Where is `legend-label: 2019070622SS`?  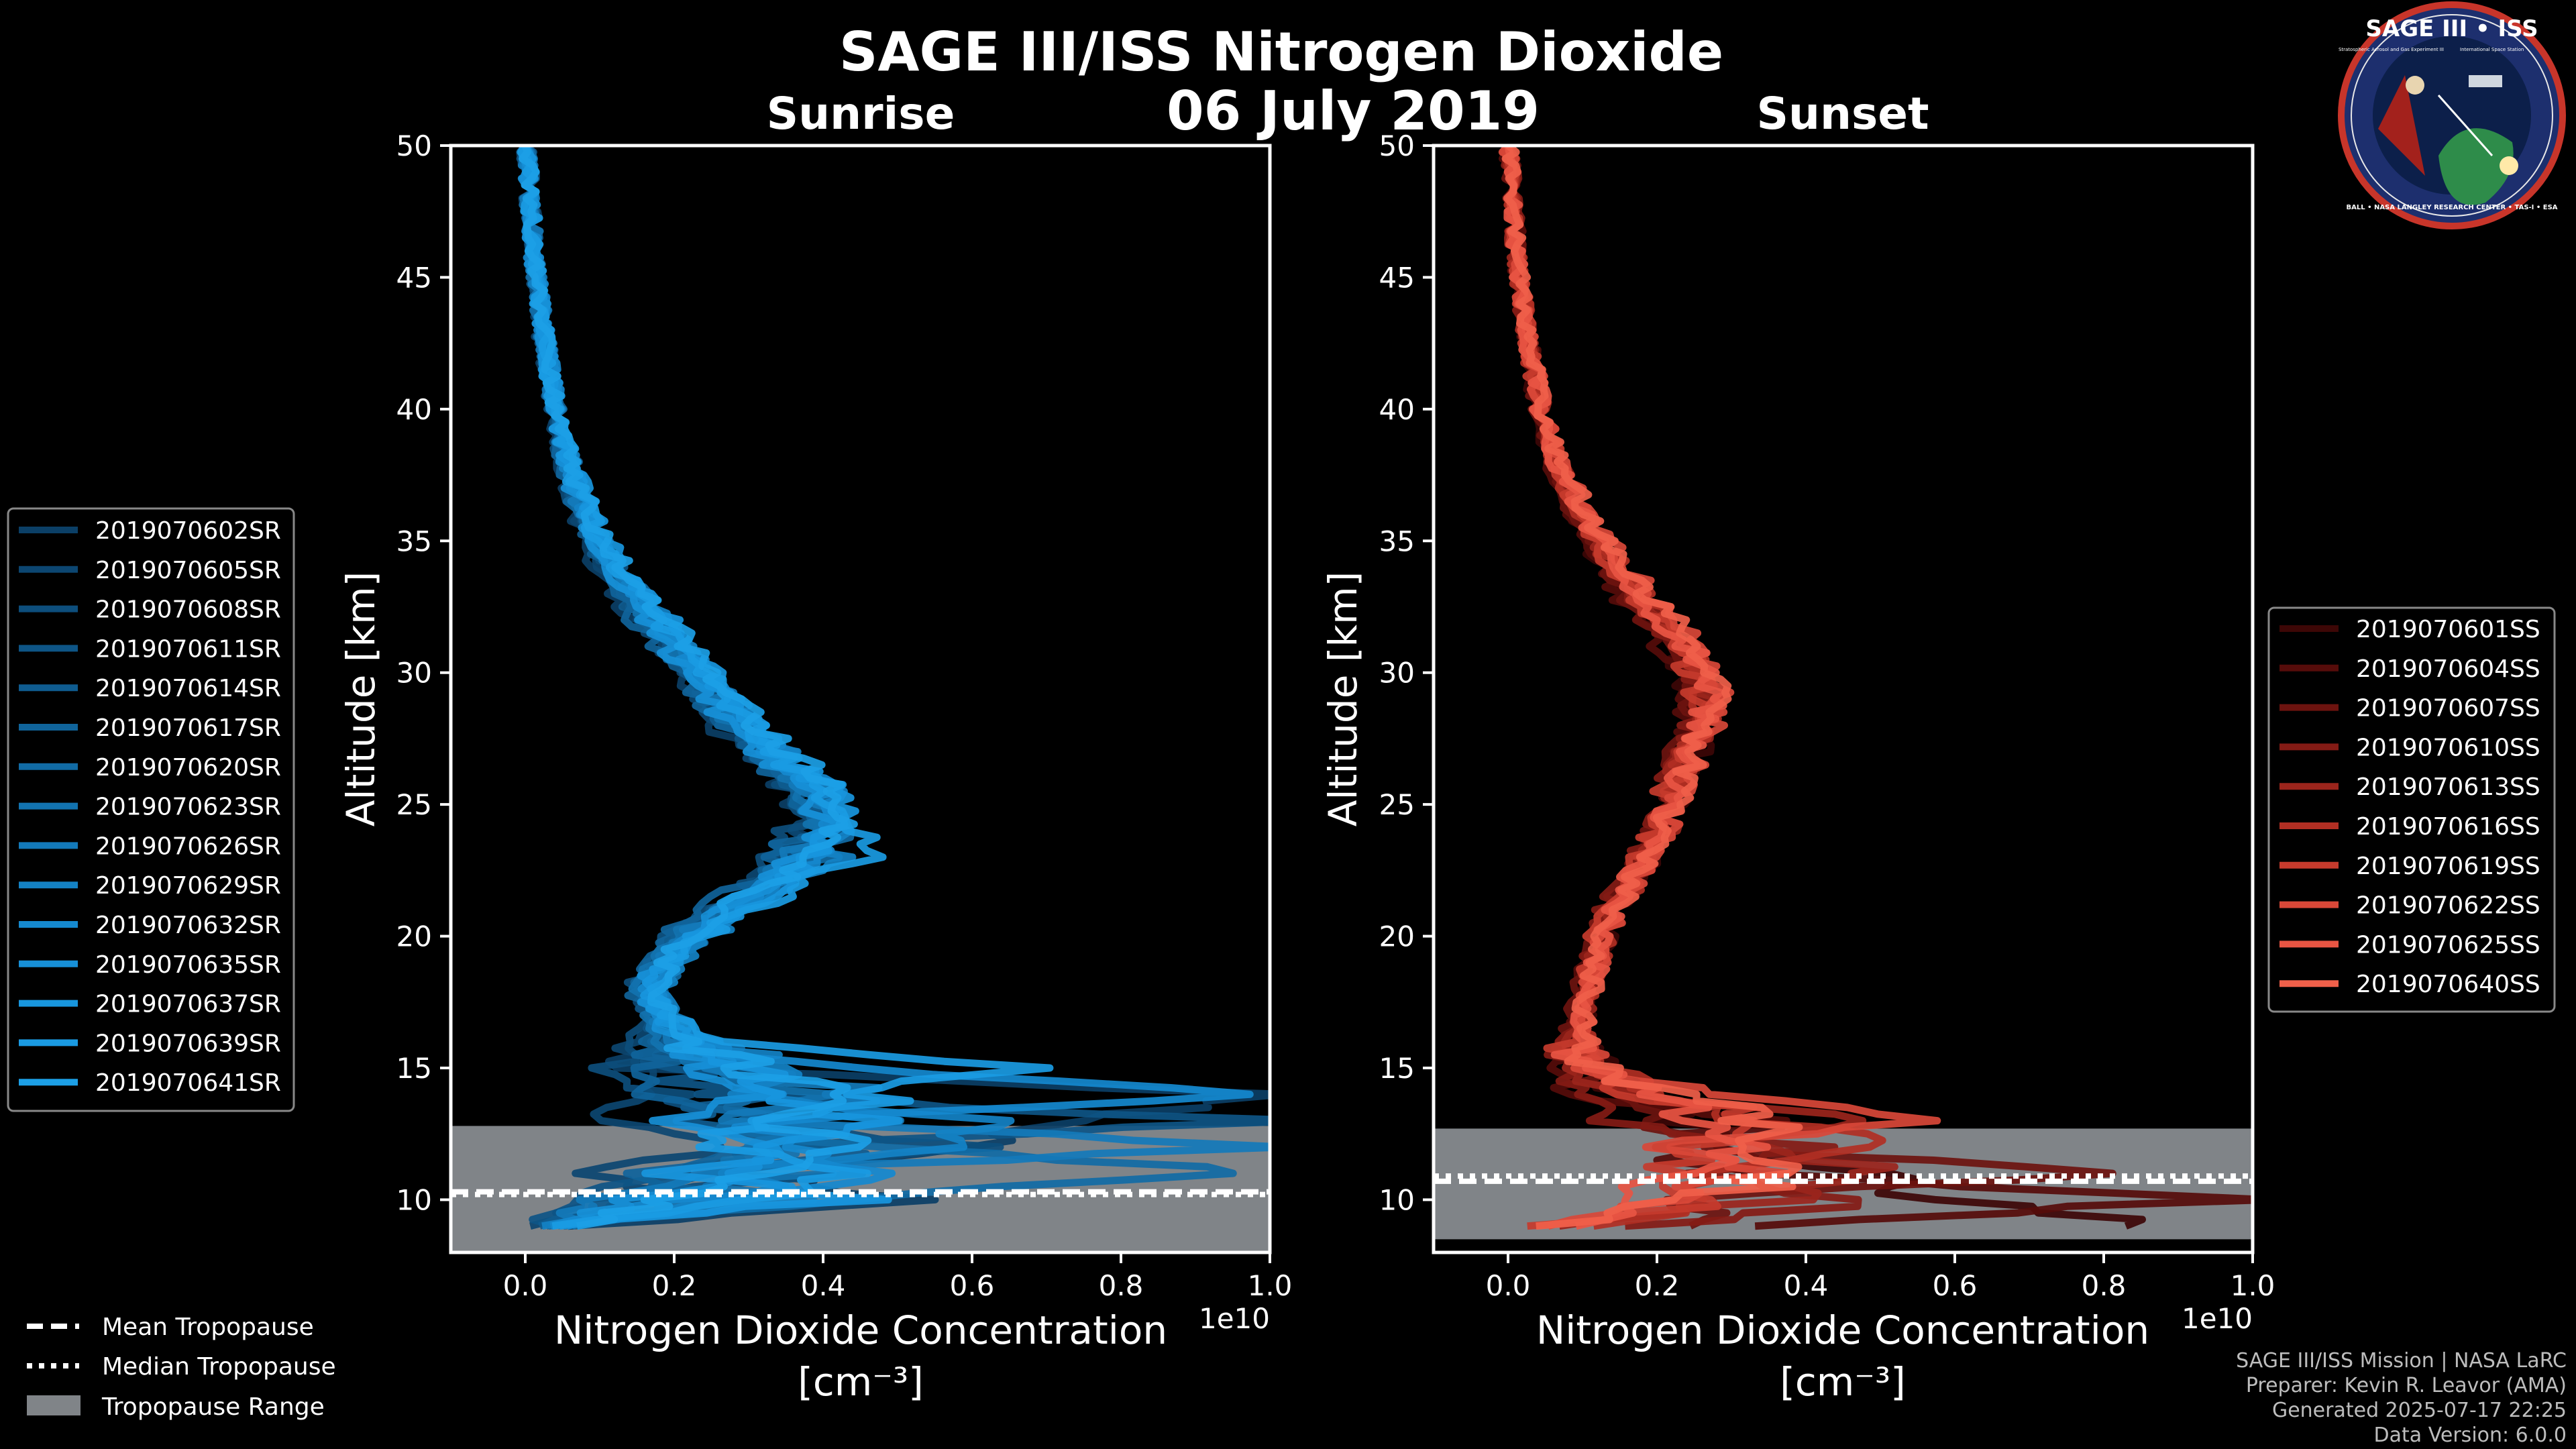
legend-label: 2019070622SS is located at coordinates (2448, 906).